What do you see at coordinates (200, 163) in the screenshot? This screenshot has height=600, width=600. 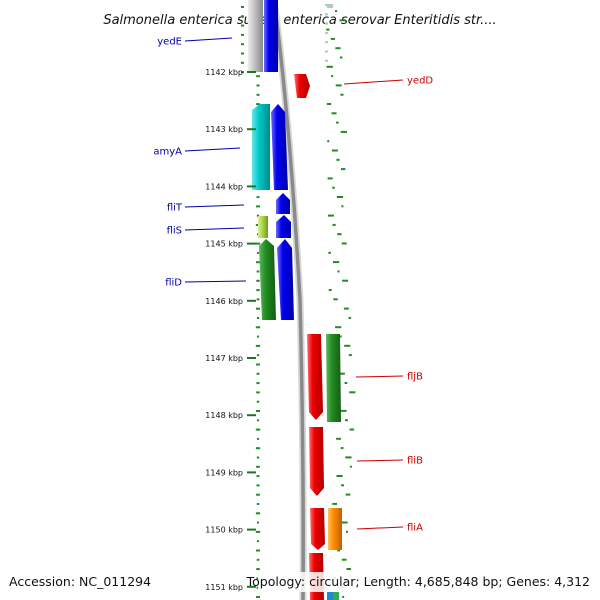 I see `reverse-gene-labels: yedE amyA fliT fliS fliD` at bounding box center [200, 163].